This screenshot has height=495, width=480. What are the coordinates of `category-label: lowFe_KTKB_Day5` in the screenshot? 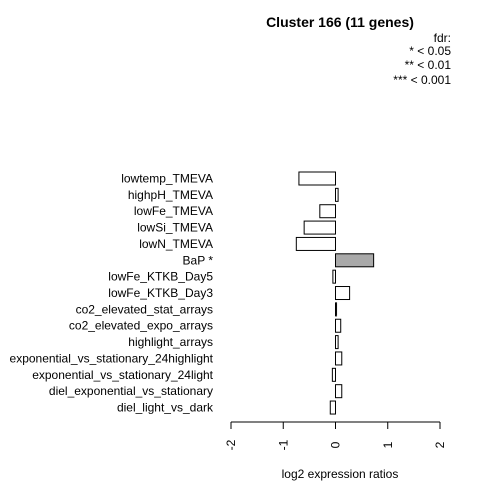 It's located at (160, 277).